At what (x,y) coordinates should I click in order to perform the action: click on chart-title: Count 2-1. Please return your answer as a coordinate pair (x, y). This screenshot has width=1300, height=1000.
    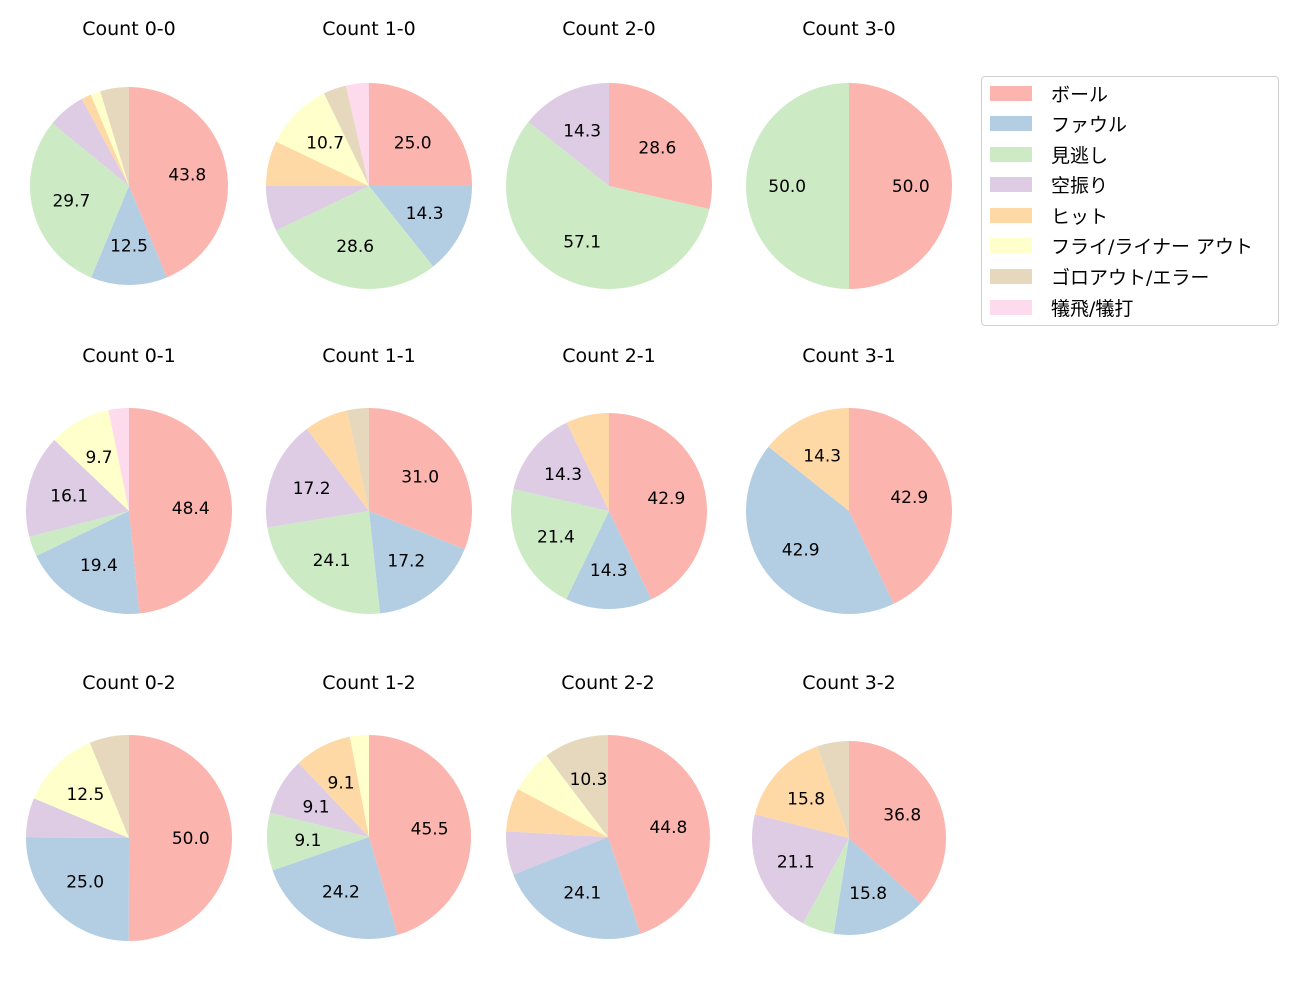
    Looking at the image, I should click on (609, 356).